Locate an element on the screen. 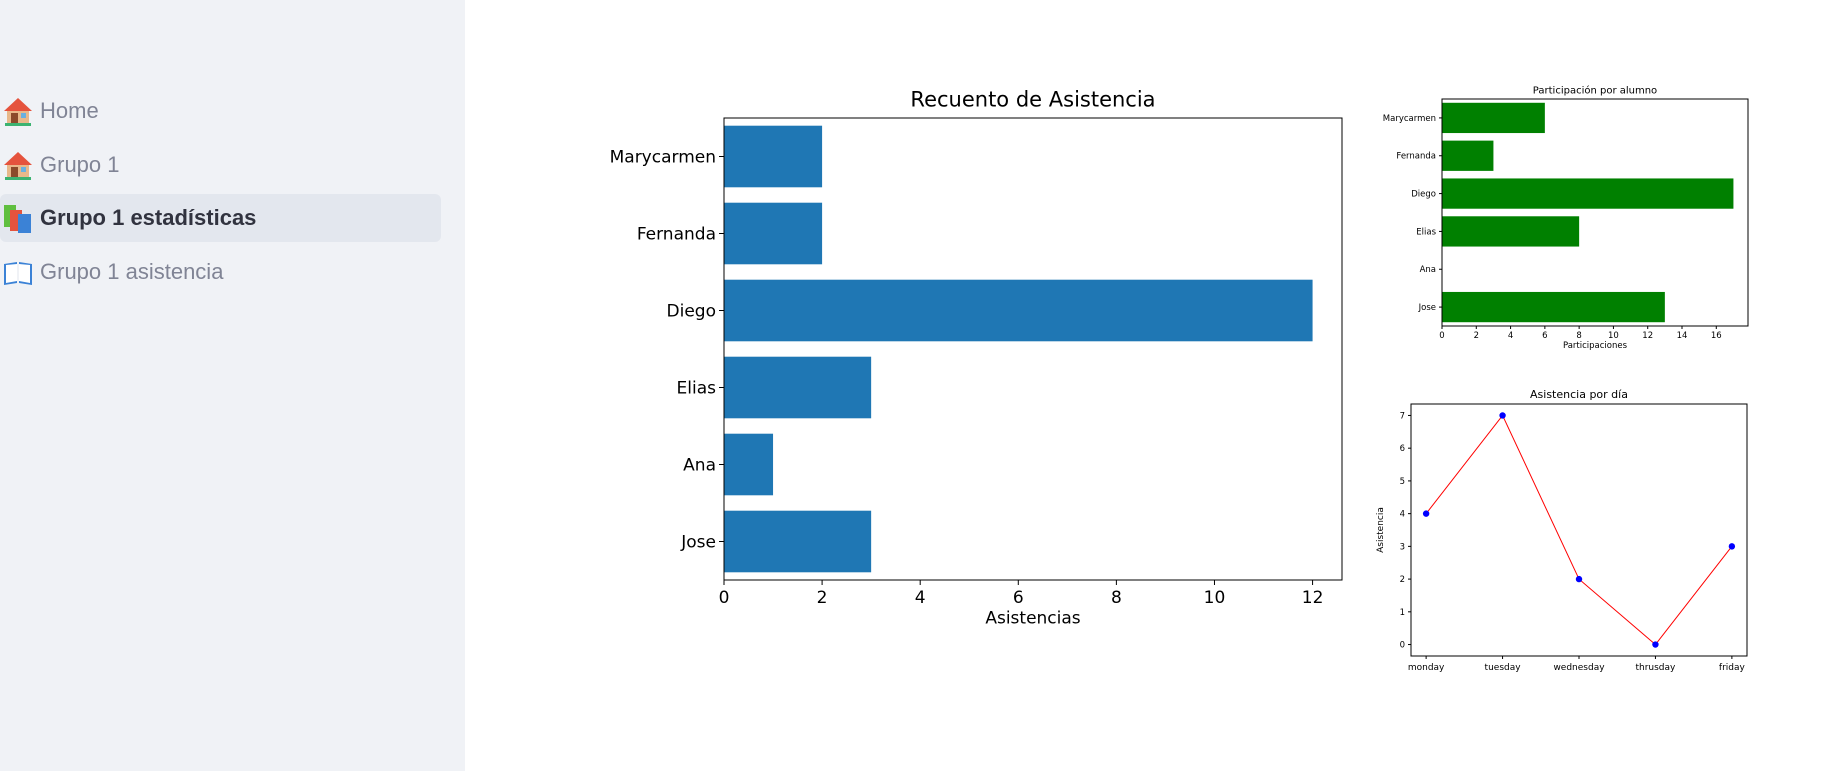 The image size is (1831, 771). participation-ytick-label: Marycarmen is located at coordinates (1409, 119).